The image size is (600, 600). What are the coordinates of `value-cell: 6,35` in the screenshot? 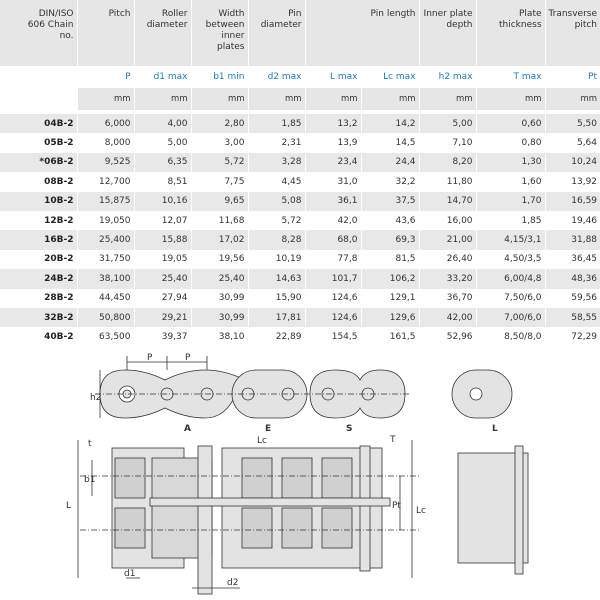 It's located at (162, 162).